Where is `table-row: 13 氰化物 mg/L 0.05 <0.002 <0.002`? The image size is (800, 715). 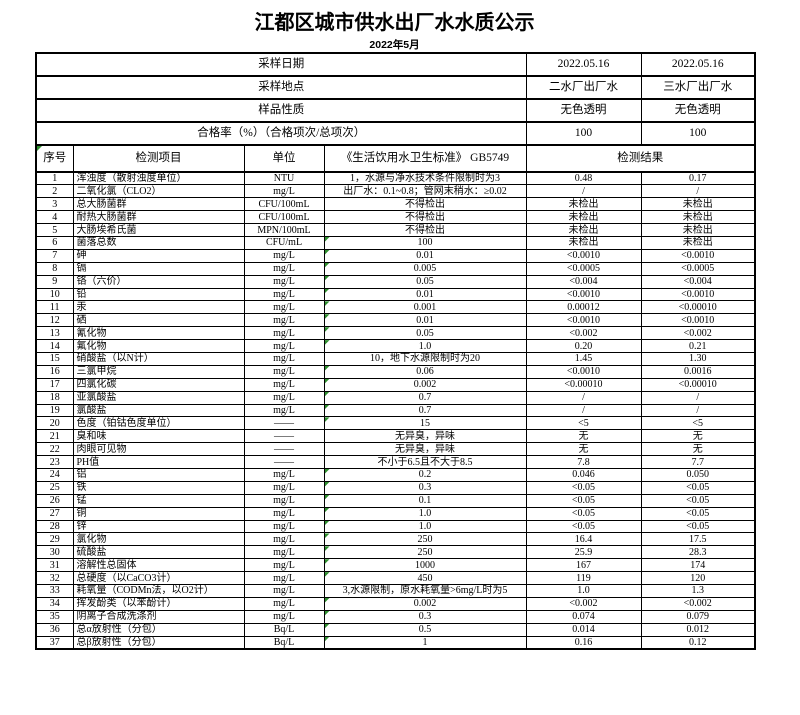 table-row: 13 氰化物 mg/L 0.05 <0.002 <0.002 is located at coordinates (395, 333).